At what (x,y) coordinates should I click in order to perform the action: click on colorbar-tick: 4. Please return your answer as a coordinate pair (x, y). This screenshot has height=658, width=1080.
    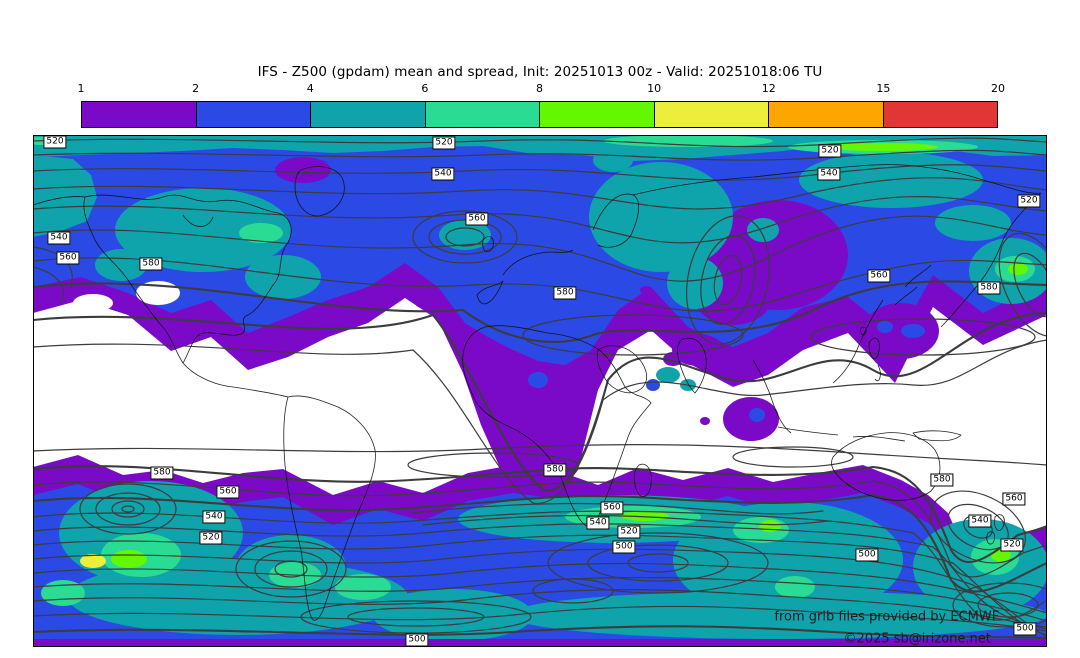
    Looking at the image, I should click on (310, 88).